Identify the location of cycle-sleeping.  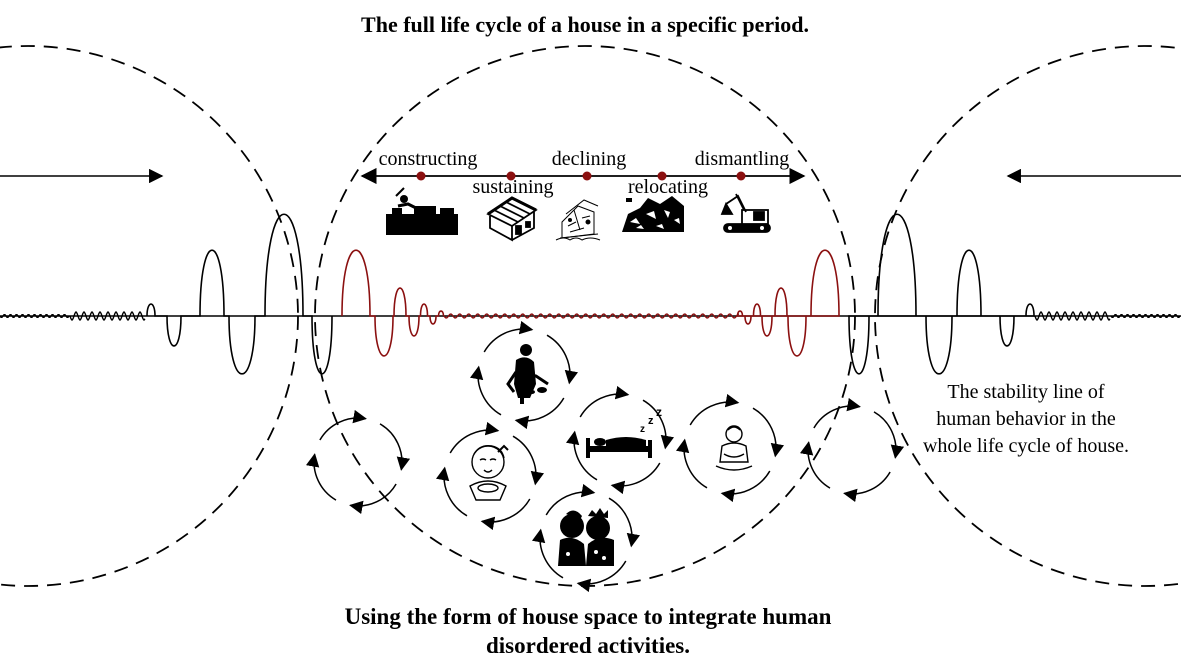
(620, 440).